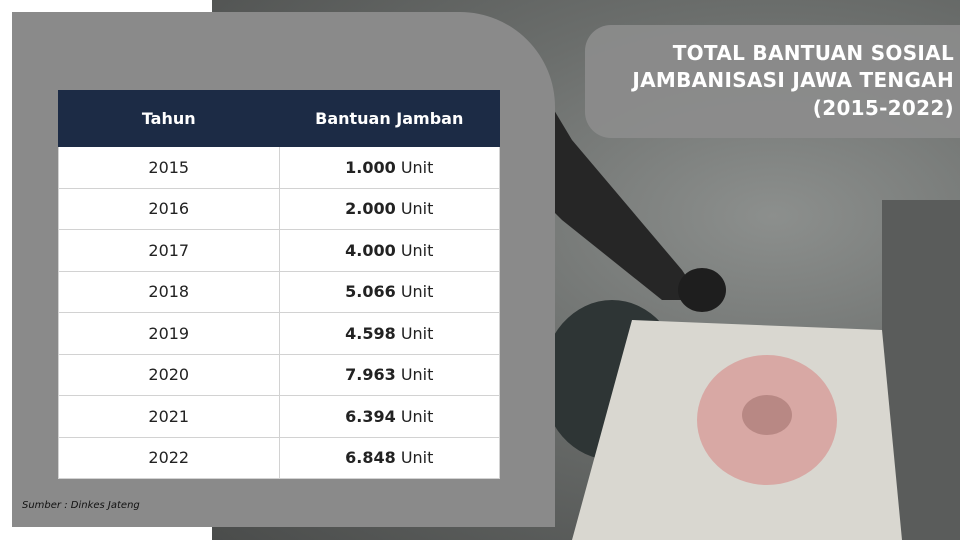  I want to click on table-row: 2019 4.598 Unit, so click(279, 333).